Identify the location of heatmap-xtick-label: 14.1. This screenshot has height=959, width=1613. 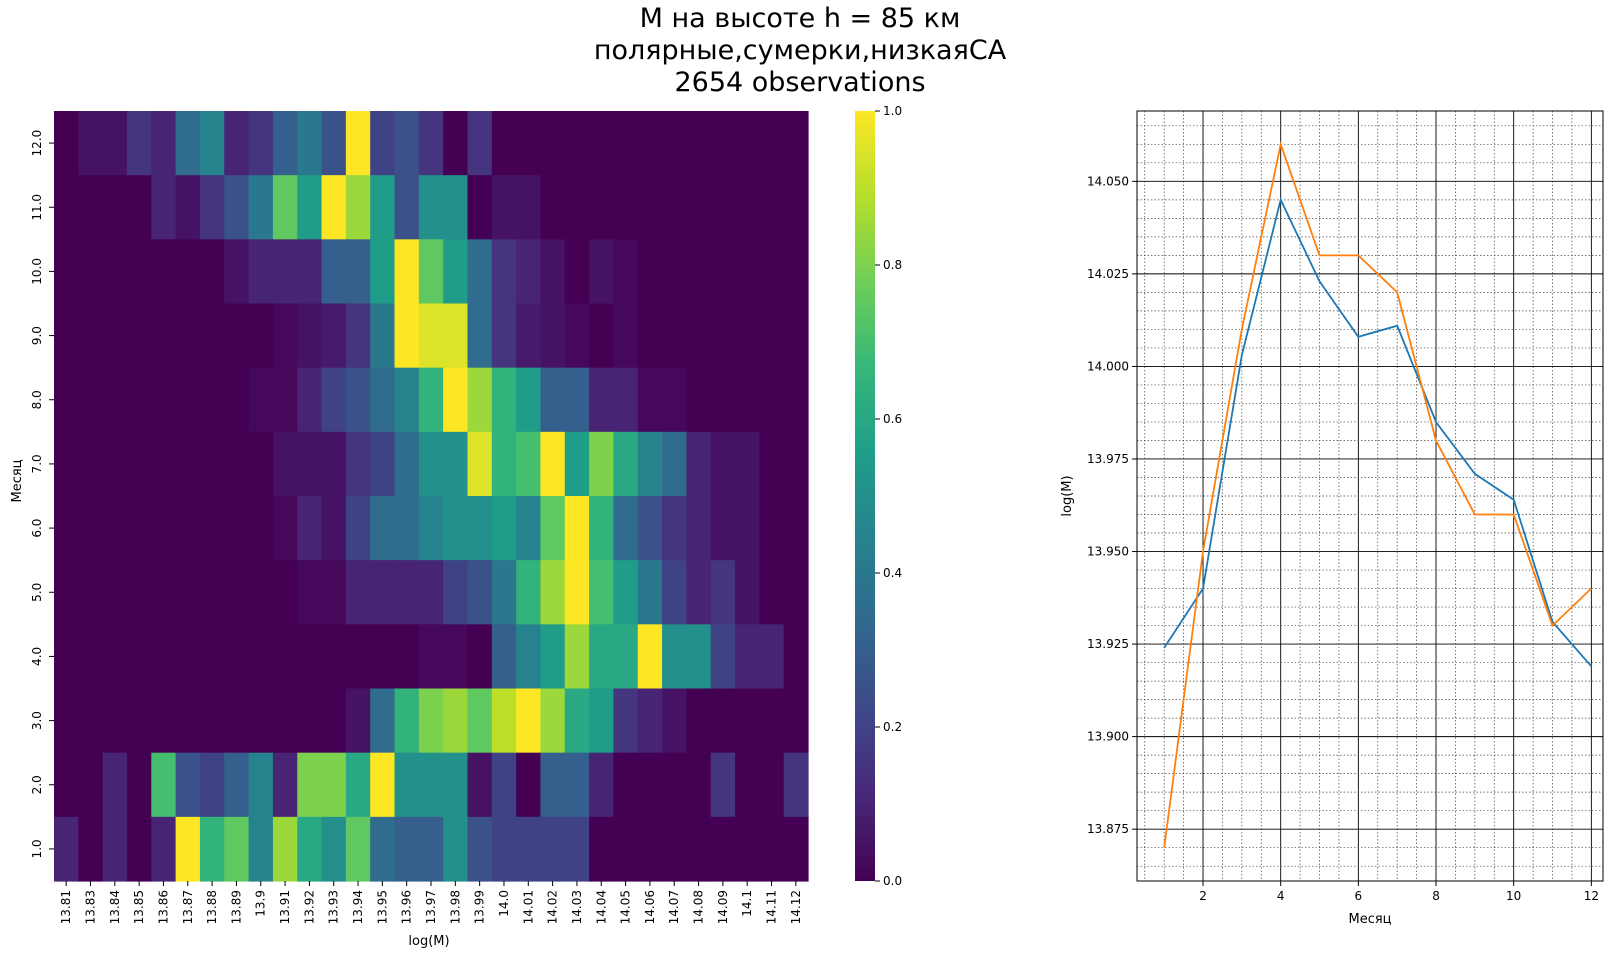
(747, 903).